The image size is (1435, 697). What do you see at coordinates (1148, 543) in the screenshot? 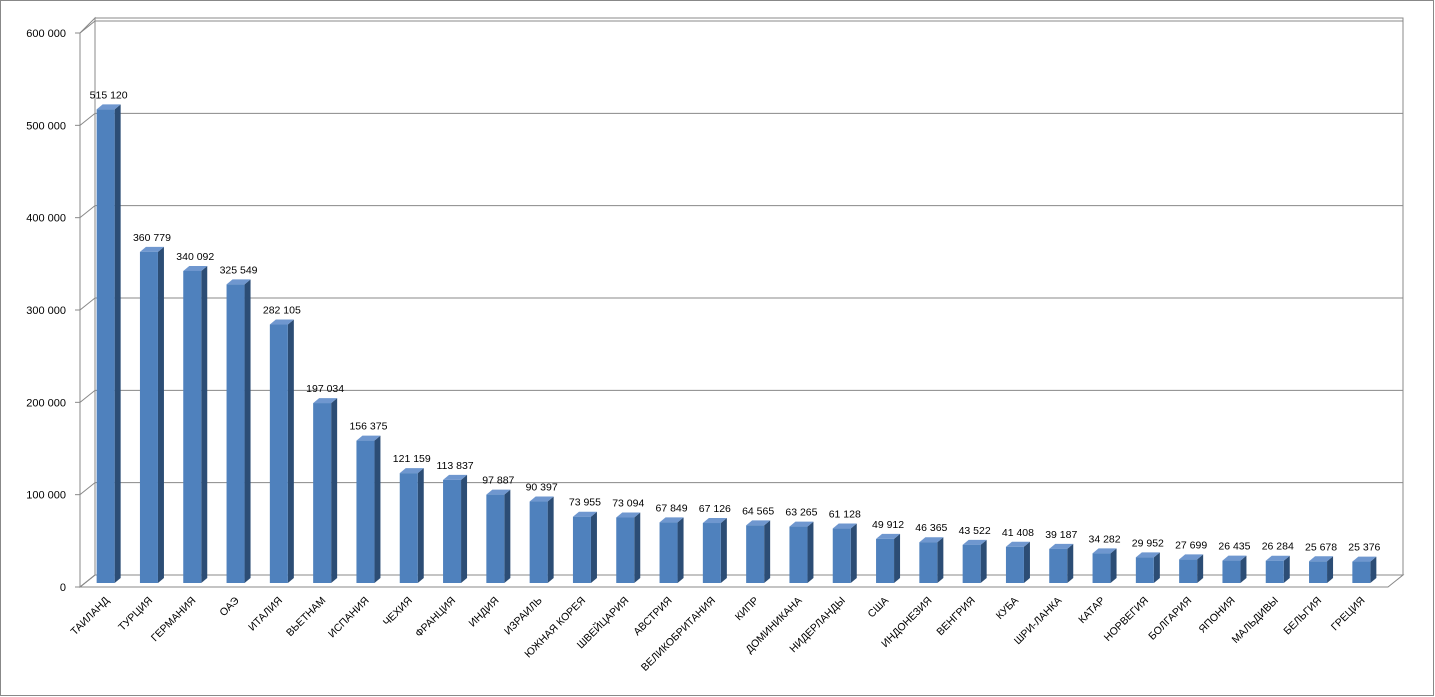
I see `data-label: 29 952` at bounding box center [1148, 543].